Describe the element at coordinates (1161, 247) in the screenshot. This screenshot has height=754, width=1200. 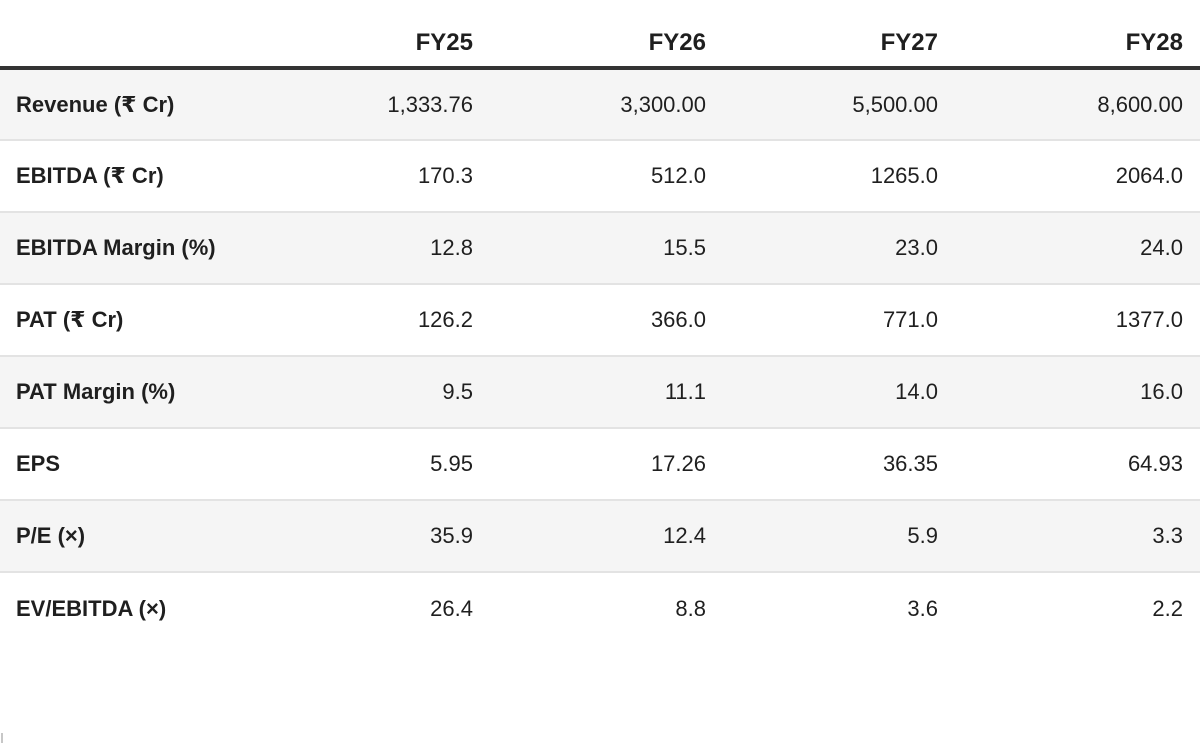
I see `cell-value-fy28: 24.0` at that location.